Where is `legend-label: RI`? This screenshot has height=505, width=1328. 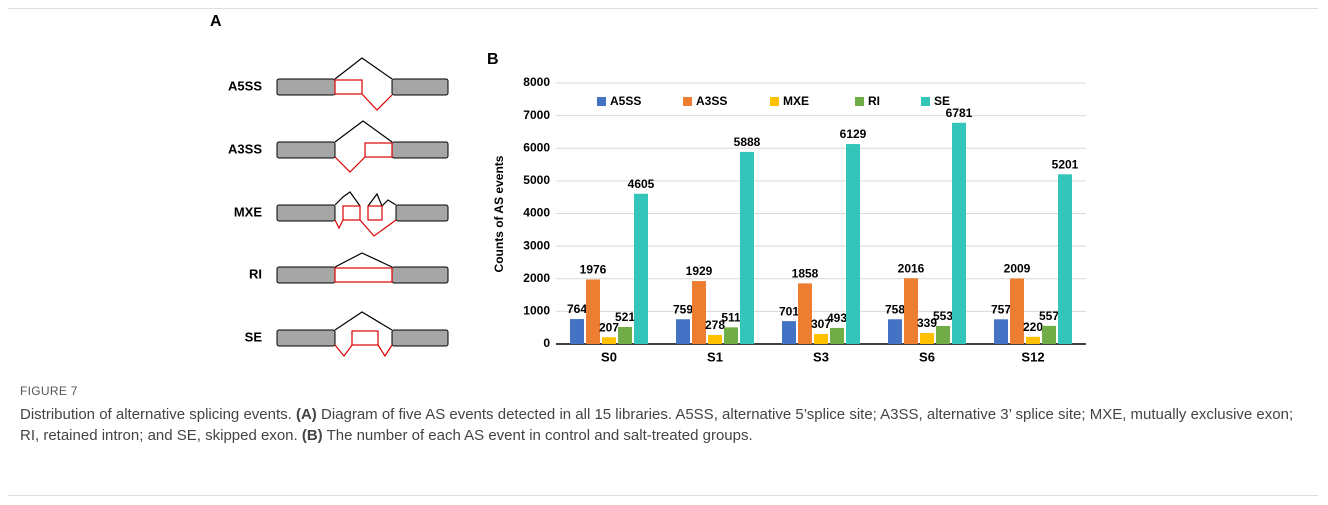
legend-label: RI is located at coordinates (874, 101).